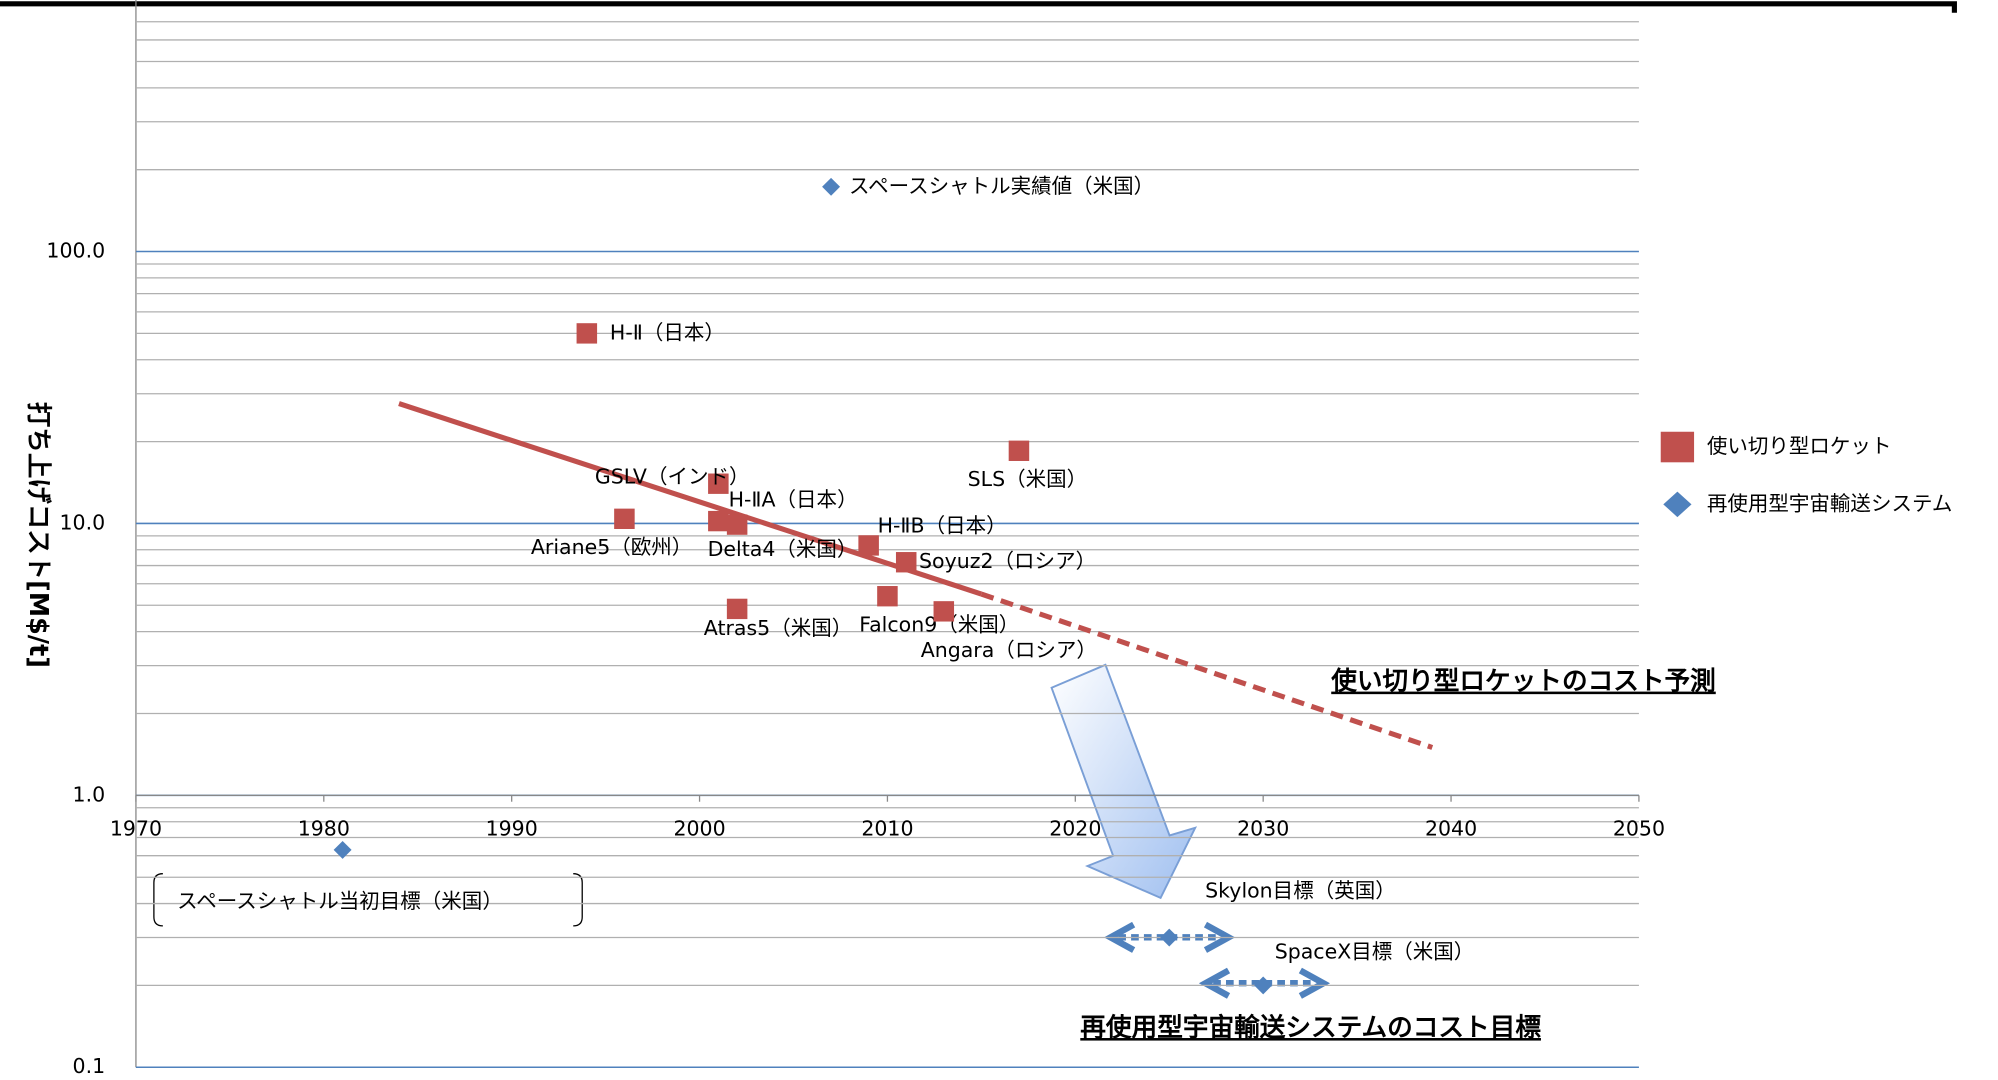 The width and height of the screenshot is (1998, 1080). I want to click on big-arrow, so click(1124, 781).